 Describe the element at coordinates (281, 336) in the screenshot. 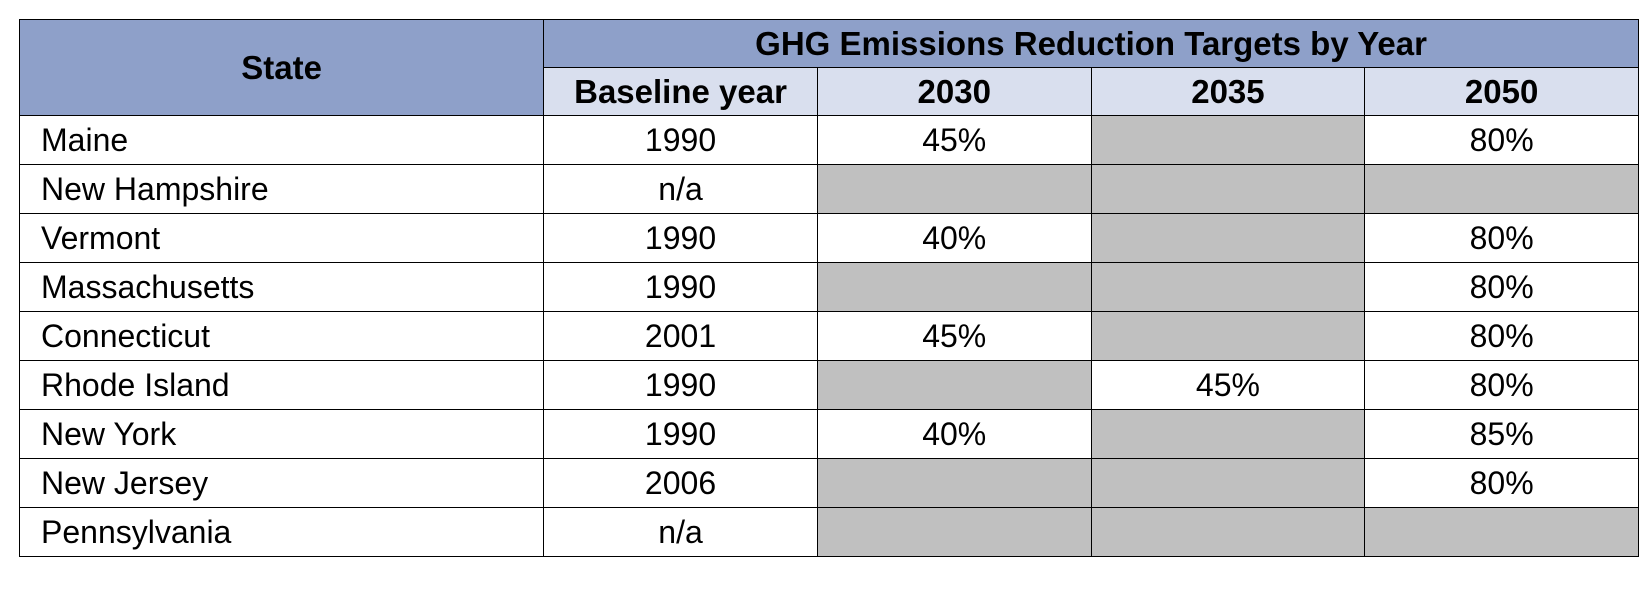

I see `state-cell: Connecticut` at that location.